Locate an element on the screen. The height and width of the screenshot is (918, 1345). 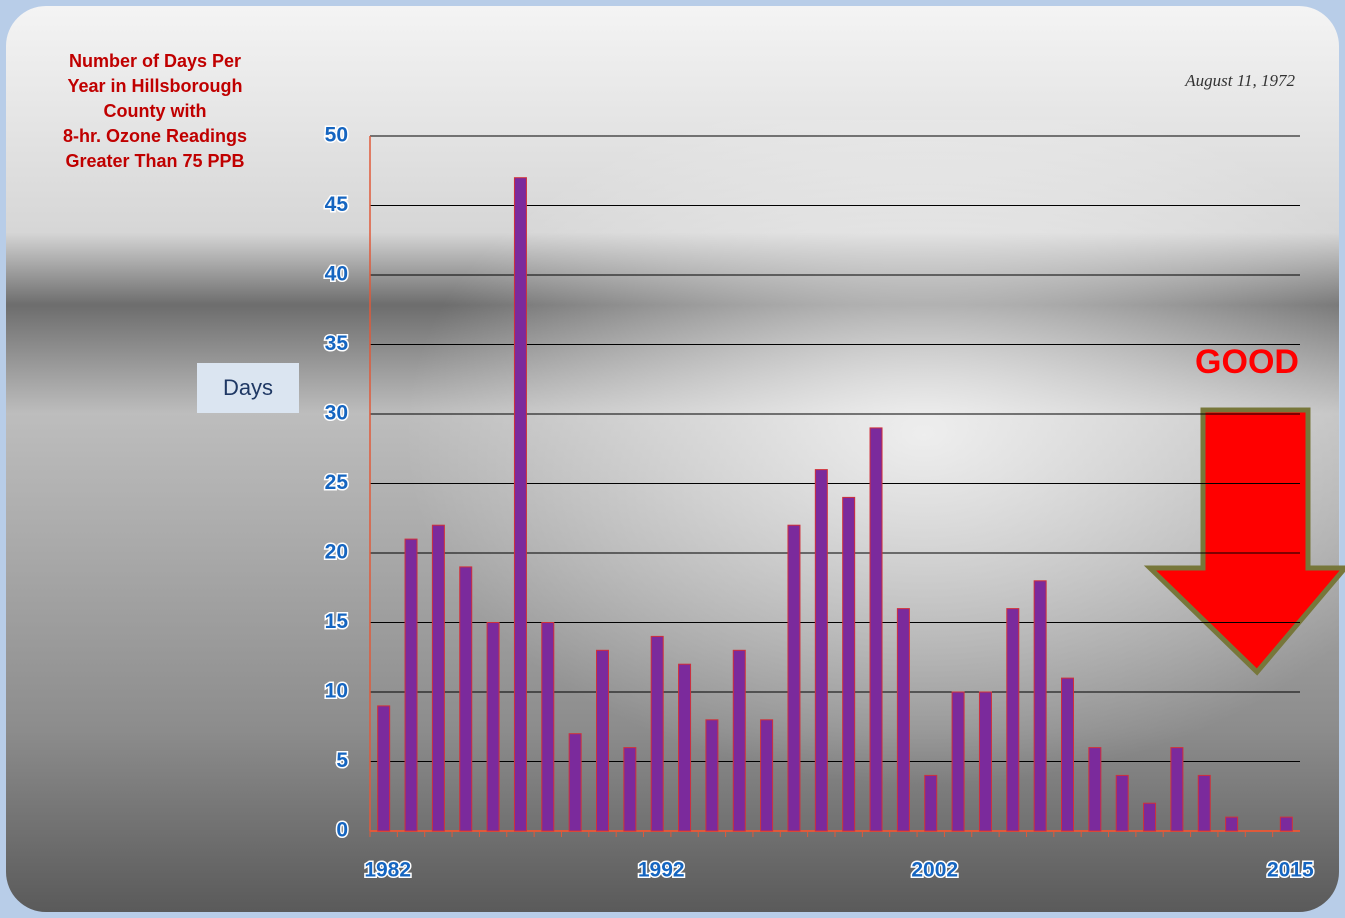
y-label-box is located at coordinates (248, 388).